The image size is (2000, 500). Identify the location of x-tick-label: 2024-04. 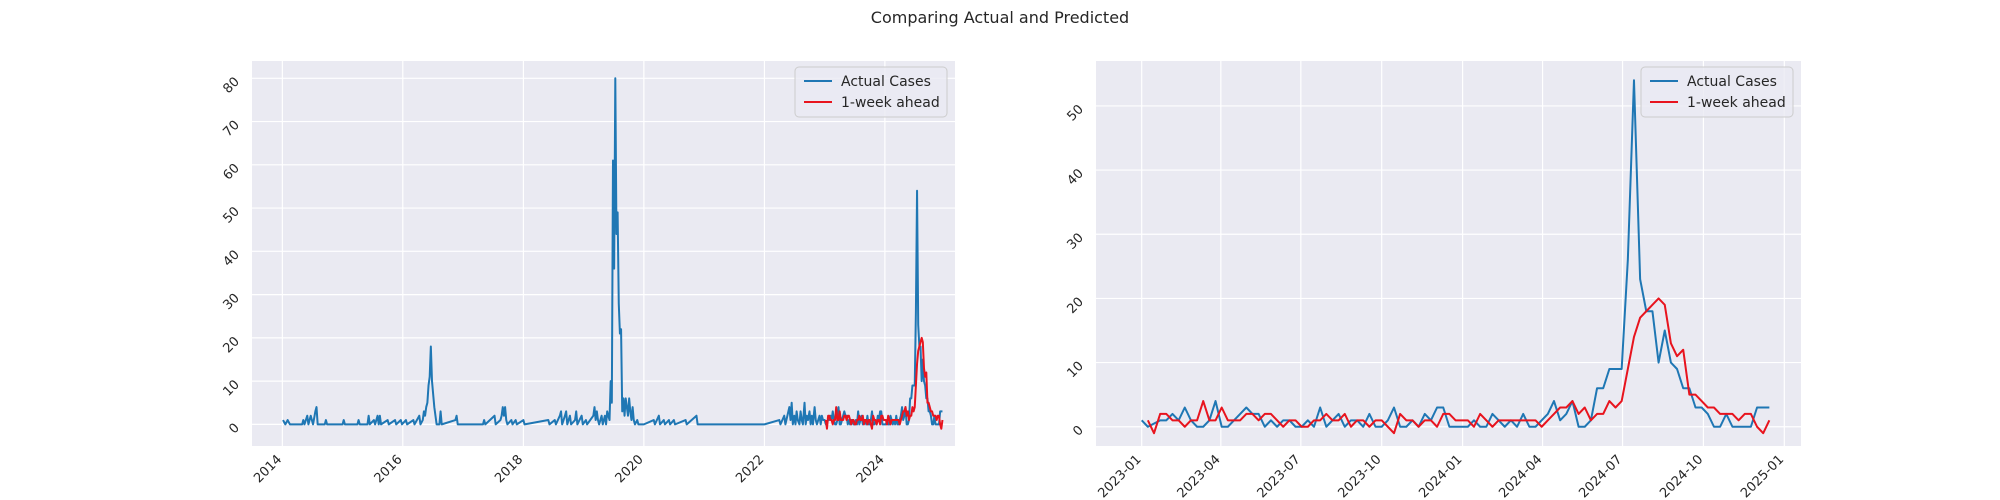
(1520, 476).